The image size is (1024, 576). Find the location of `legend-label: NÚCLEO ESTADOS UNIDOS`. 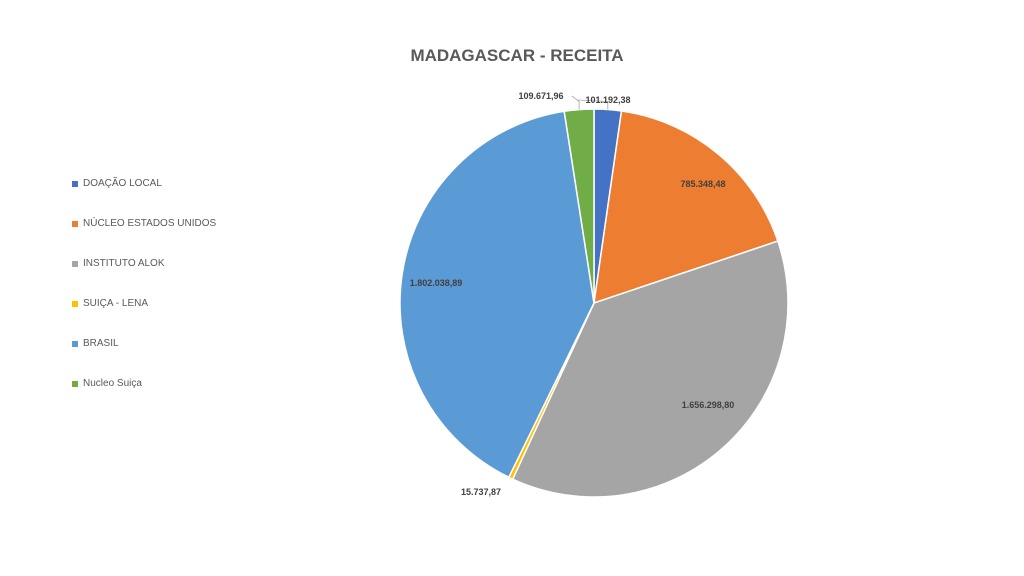

legend-label: NÚCLEO ESTADOS UNIDOS is located at coordinates (150, 223).